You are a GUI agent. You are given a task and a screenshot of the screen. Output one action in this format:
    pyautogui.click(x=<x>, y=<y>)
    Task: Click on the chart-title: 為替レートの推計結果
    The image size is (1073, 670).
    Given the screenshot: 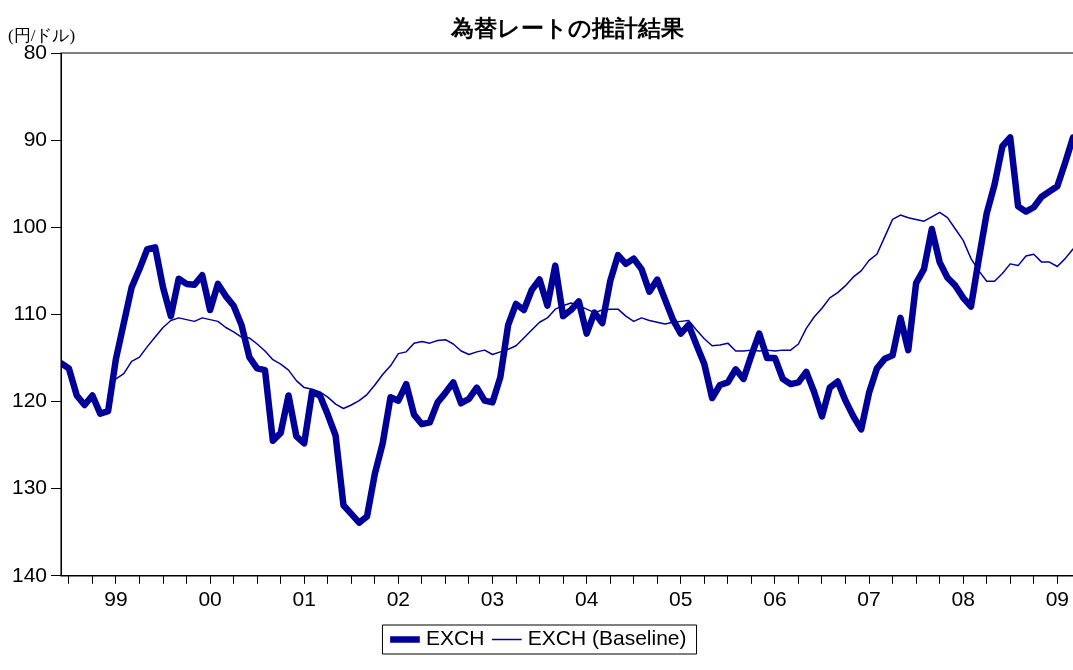 What is the action you would take?
    pyautogui.click(x=566, y=27)
    